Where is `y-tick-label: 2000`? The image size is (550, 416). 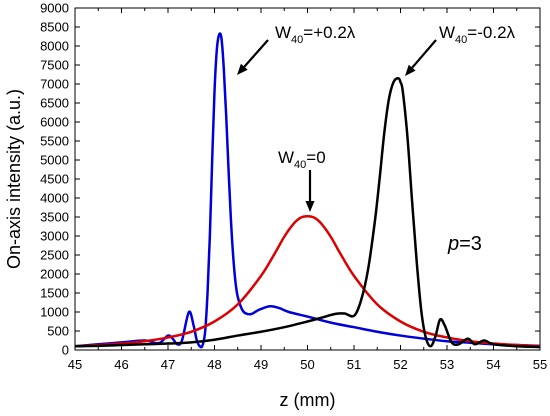 y-tick-label: 2000 is located at coordinates (54, 274).